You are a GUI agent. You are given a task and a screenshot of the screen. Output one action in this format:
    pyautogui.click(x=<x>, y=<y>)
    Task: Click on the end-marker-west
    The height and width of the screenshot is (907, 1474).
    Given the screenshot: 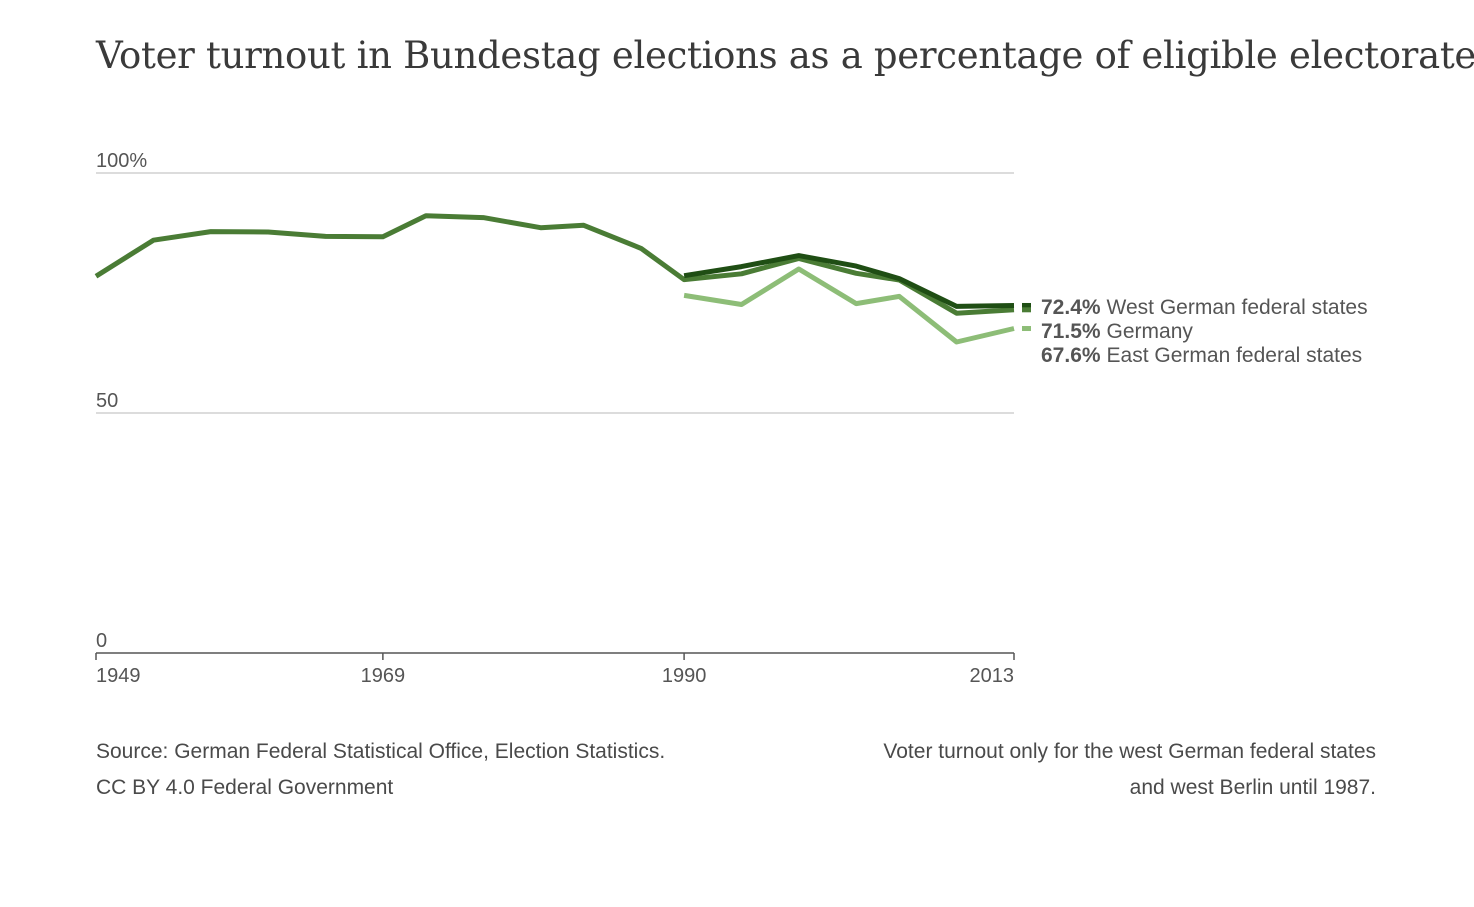 What is the action you would take?
    pyautogui.click(x=1026, y=305)
    